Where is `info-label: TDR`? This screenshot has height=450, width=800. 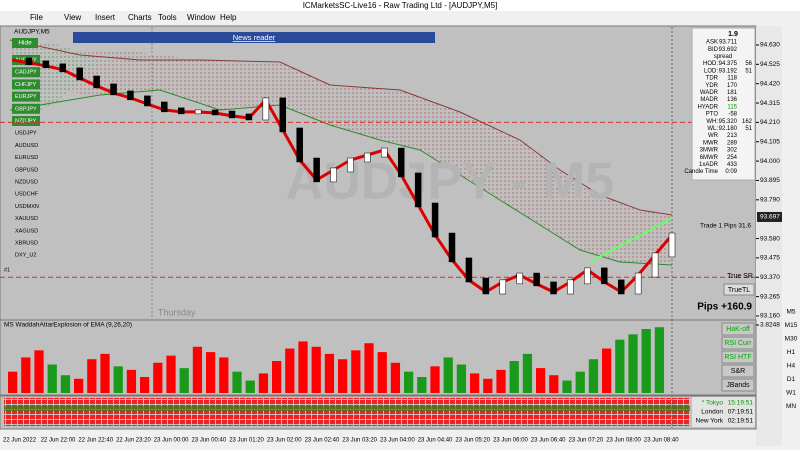 info-label: TDR is located at coordinates (712, 79).